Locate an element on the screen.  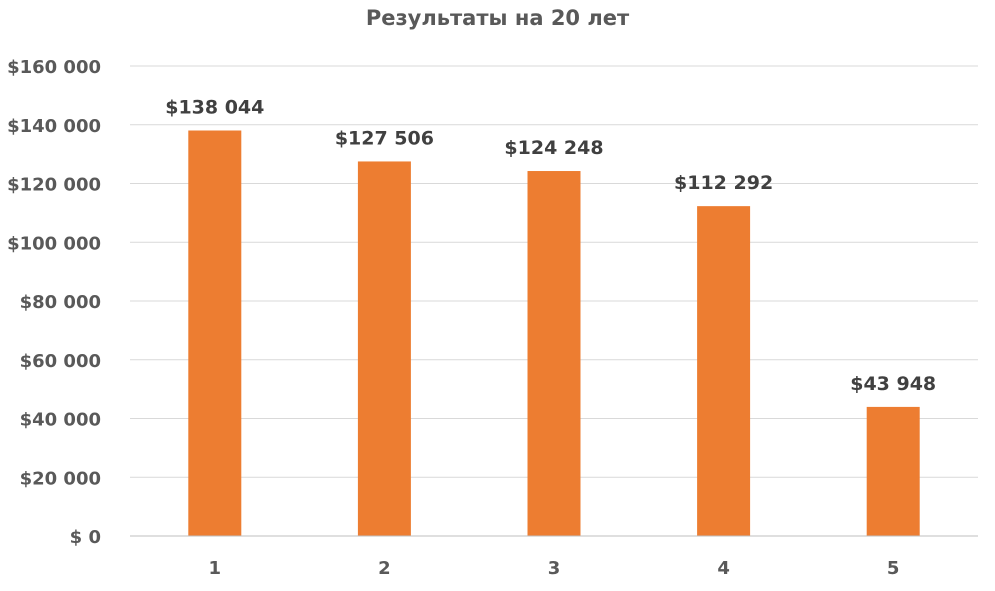
x-tick-label: 5 is located at coordinates (893, 568).